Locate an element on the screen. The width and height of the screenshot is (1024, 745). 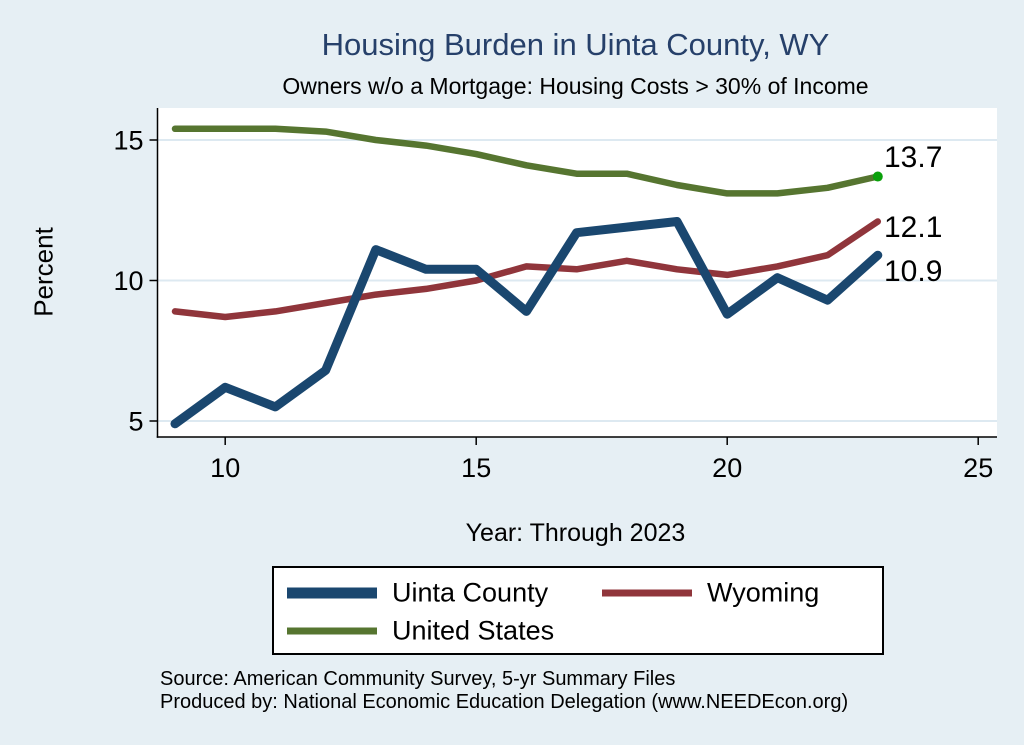
legend-entry-wyoming: Wyoming is located at coordinates (737, 593).